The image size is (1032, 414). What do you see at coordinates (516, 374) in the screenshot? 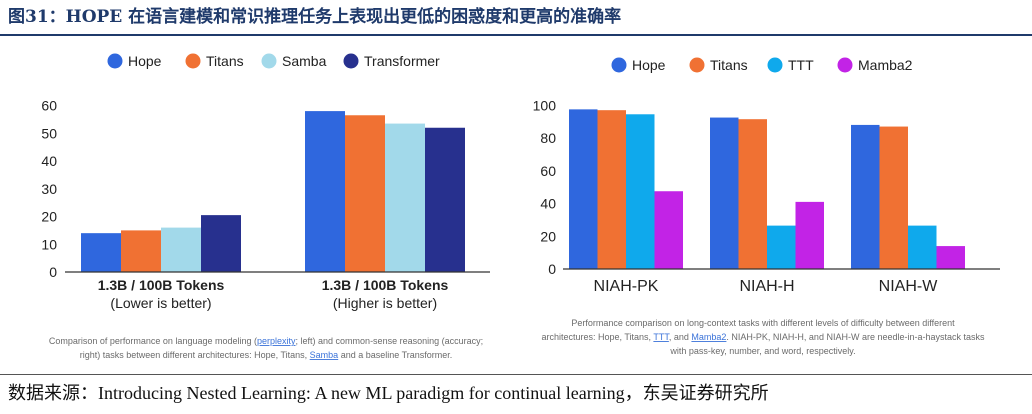
I see `source-rule` at bounding box center [516, 374].